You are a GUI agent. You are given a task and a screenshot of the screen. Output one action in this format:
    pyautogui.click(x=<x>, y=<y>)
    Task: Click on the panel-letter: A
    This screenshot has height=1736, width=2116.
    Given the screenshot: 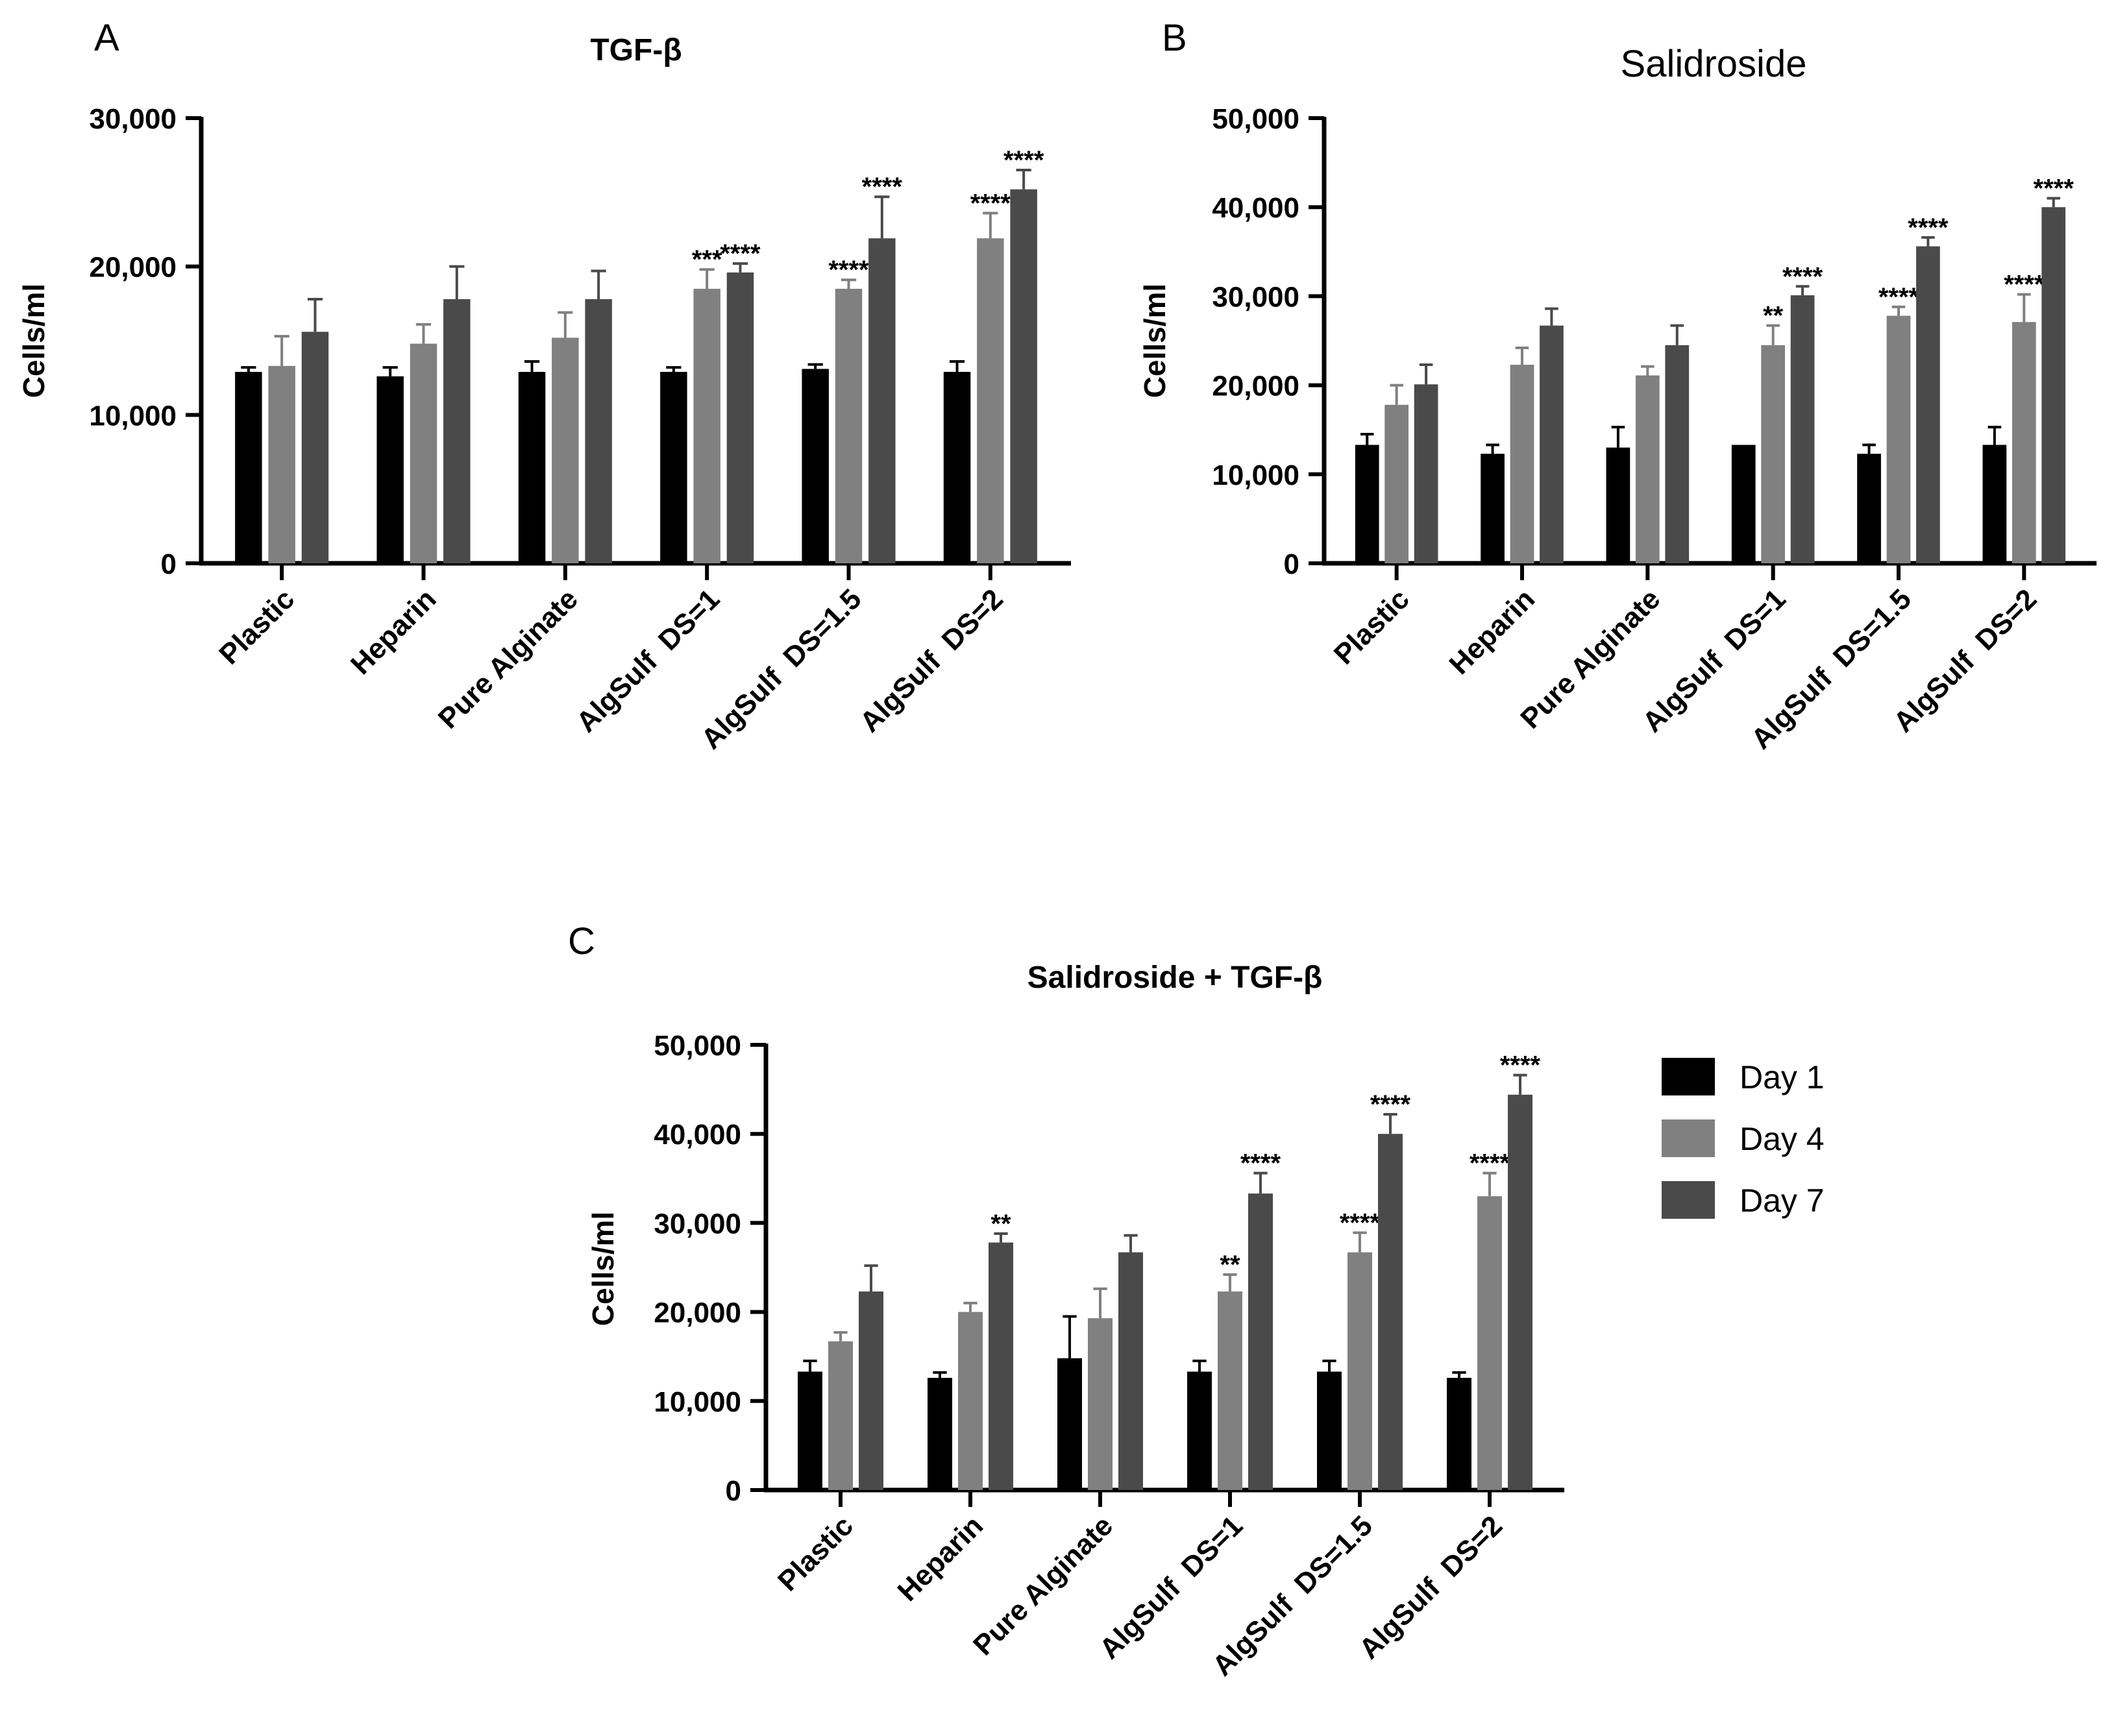 What is the action you would take?
    pyautogui.click(x=107, y=38)
    